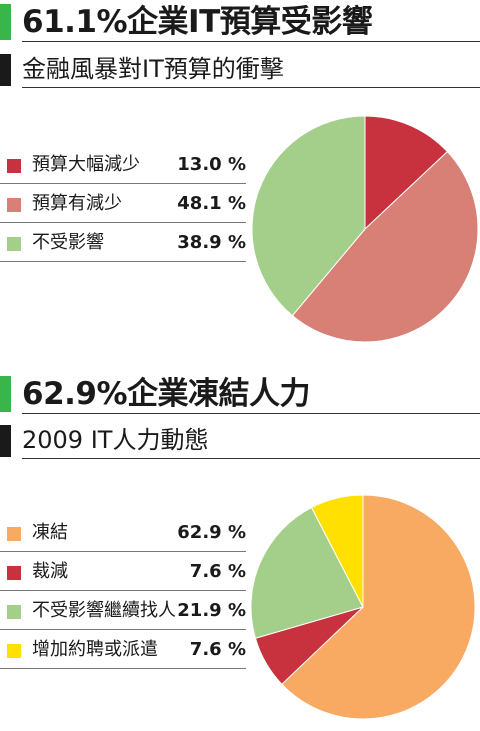  I want to click on chart1-subtitle-row: 金融風暴對IT預算的衝擊, so click(240, 69).